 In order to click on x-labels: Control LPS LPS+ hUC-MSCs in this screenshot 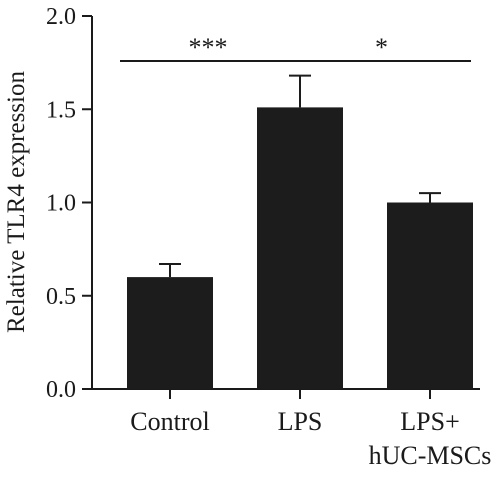, I will do `click(310, 438)`.